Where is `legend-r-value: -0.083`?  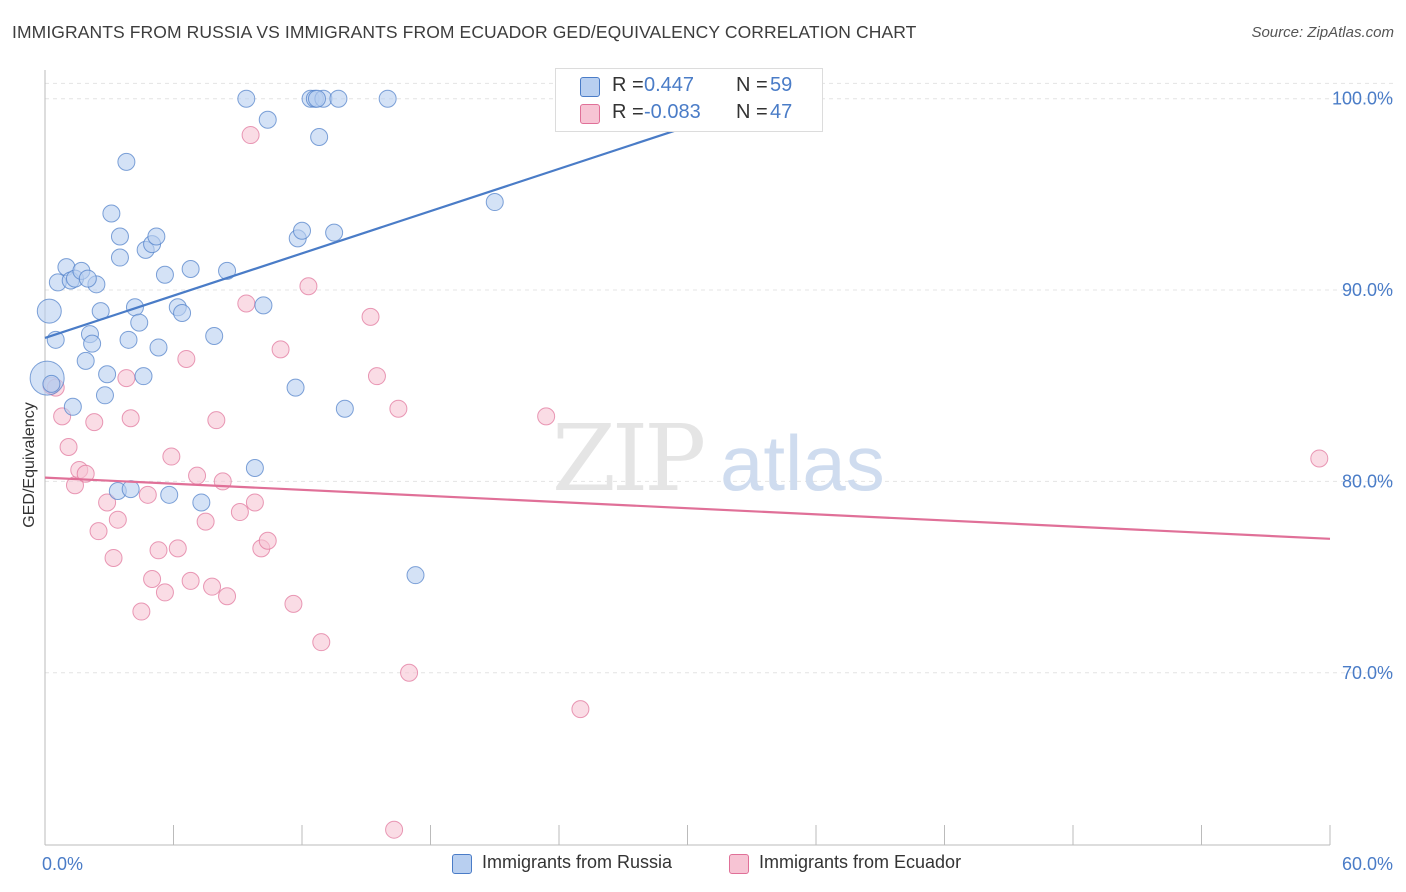
legend-r-value: -0.083 is located at coordinates (672, 112).